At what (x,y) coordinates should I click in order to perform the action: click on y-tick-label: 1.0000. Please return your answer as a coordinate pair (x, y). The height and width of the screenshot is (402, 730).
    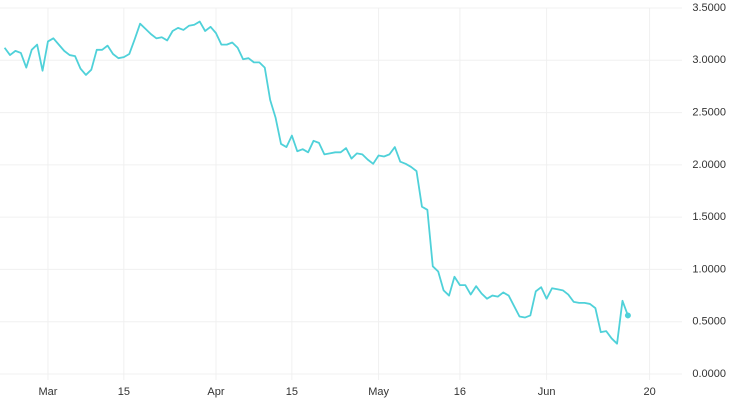
    Looking at the image, I should click on (709, 269).